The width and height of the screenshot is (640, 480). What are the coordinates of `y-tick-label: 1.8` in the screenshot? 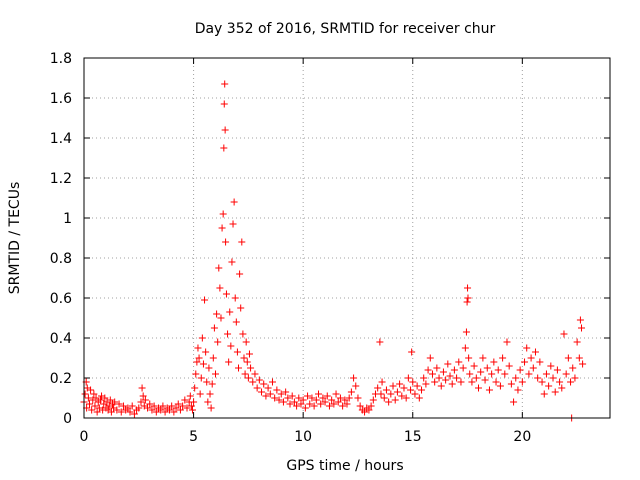 It's located at (61, 59).